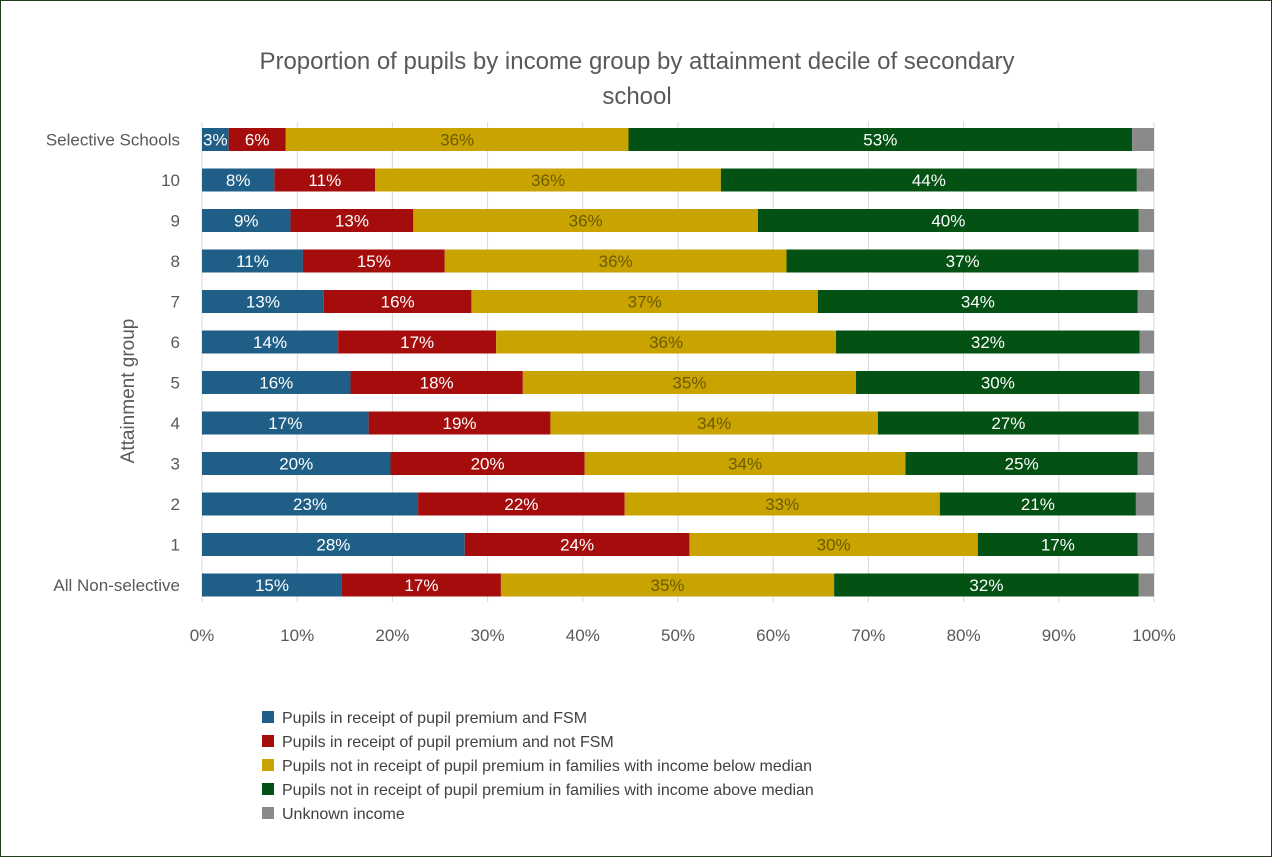  I want to click on category-label: All Non-selective, so click(116, 585).